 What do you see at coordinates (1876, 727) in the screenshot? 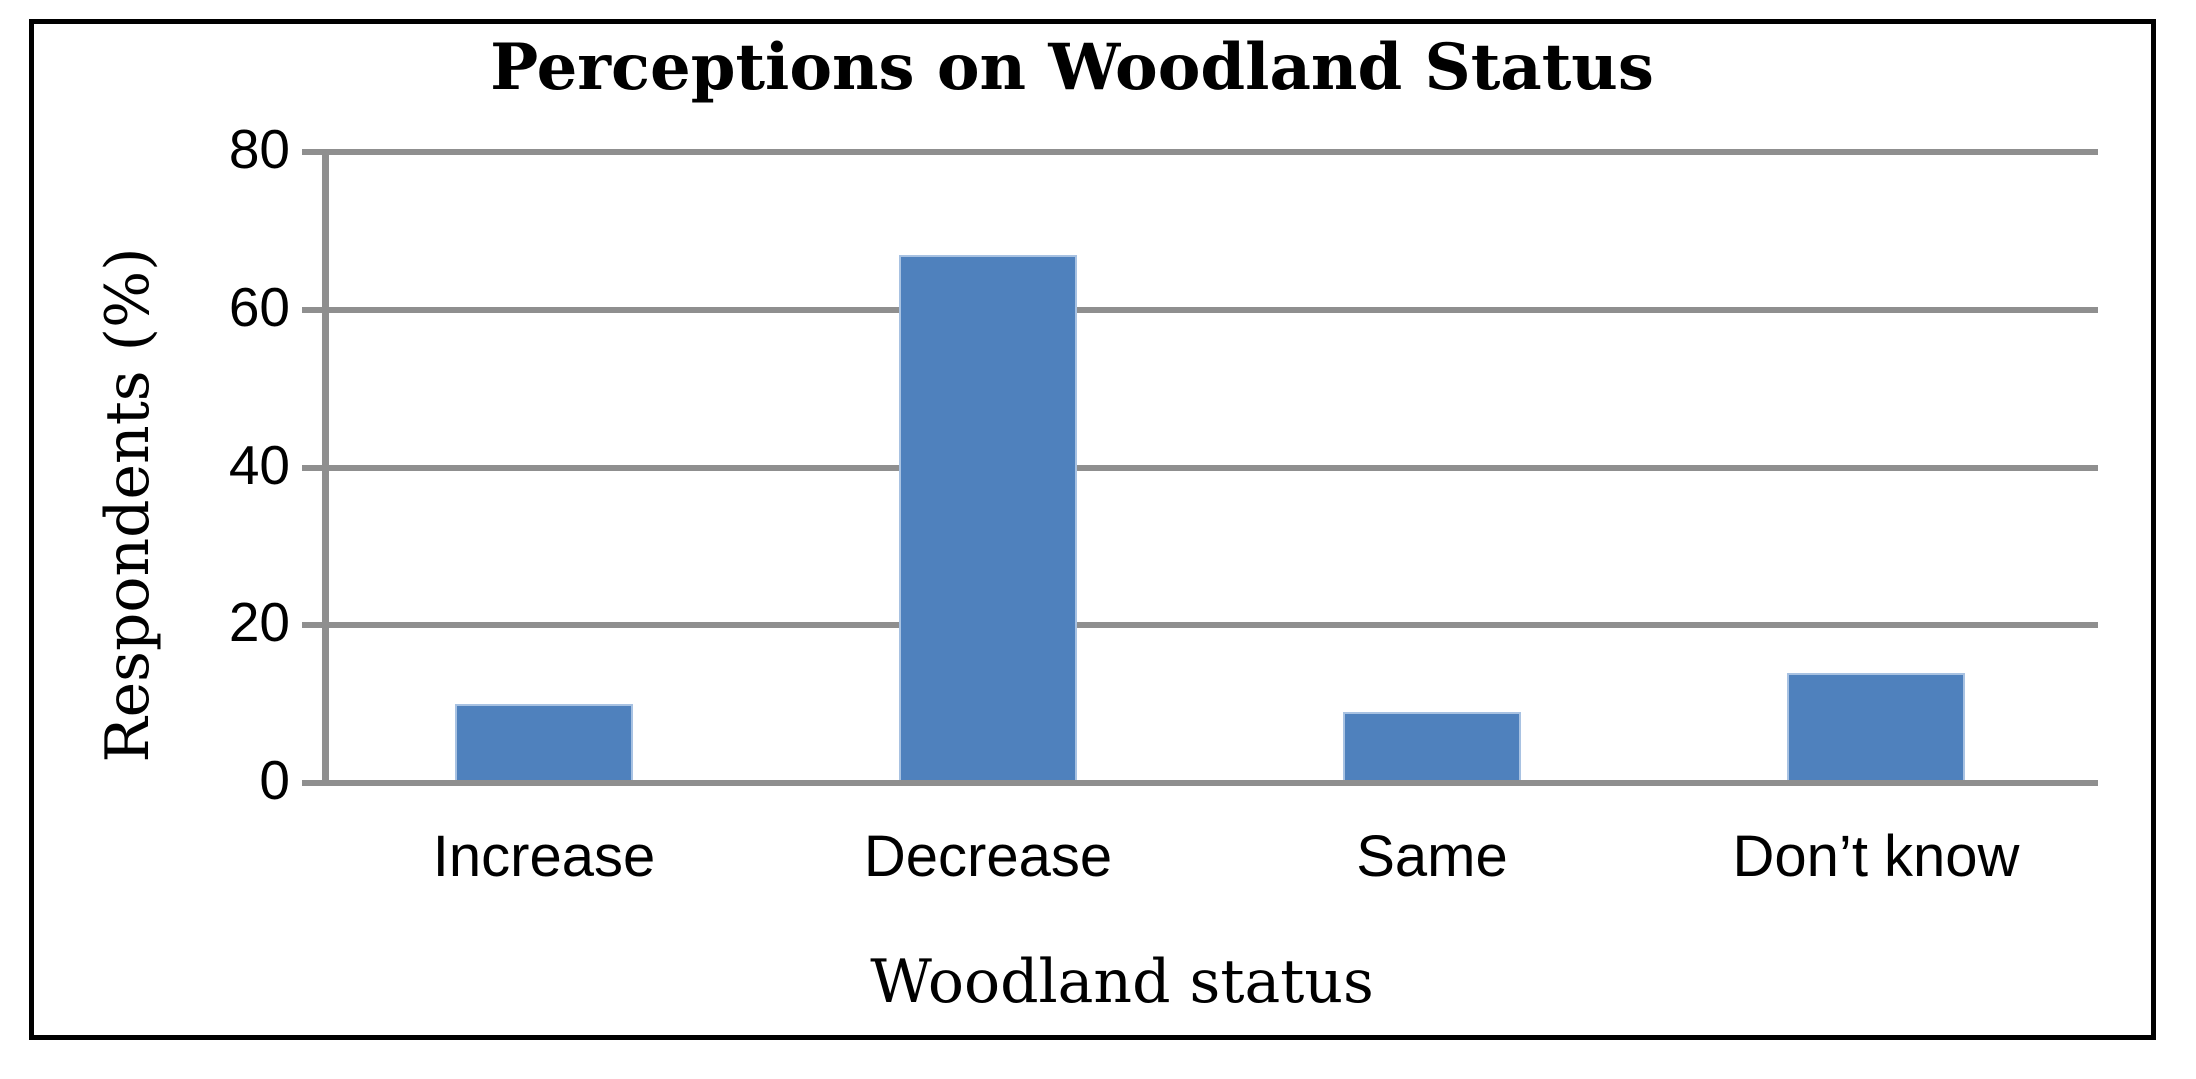
I see `bar-don-t-know` at bounding box center [1876, 727].